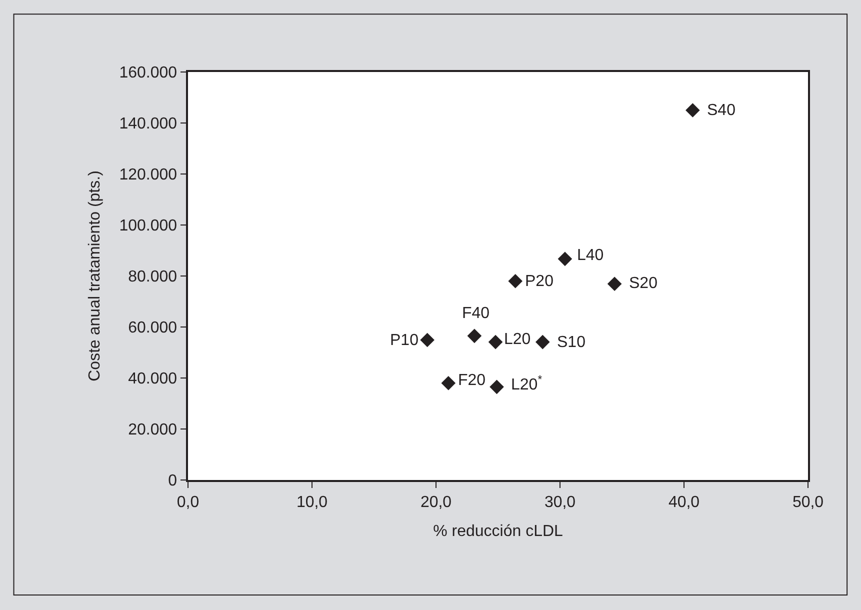  Describe the element at coordinates (498, 531) in the screenshot. I see `x-axis-title: % reducción cLDL` at that location.